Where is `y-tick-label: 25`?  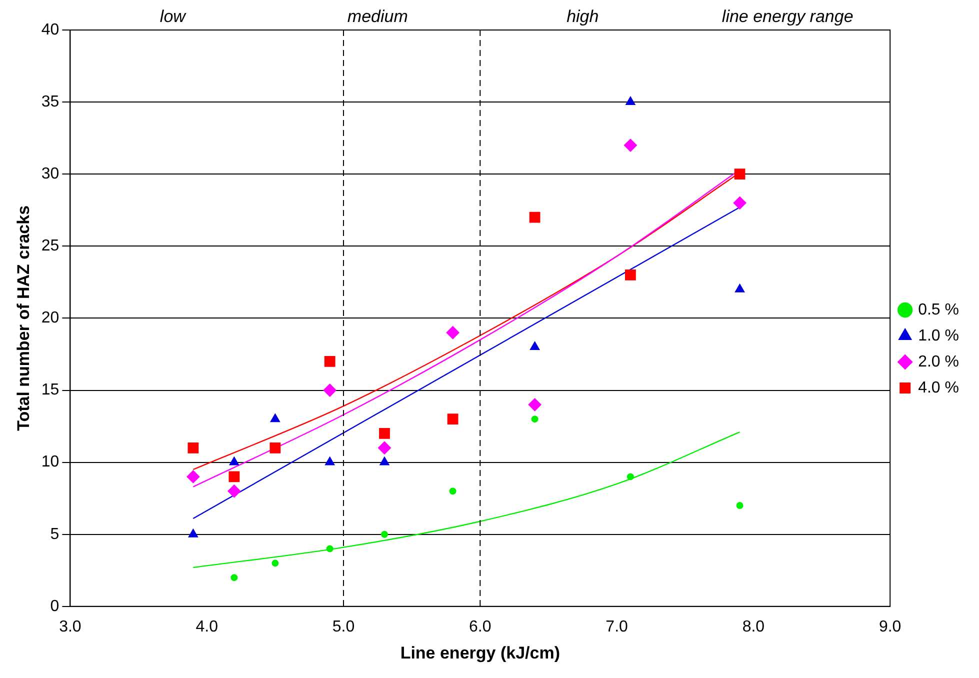 y-tick-label: 25 is located at coordinates (50, 246).